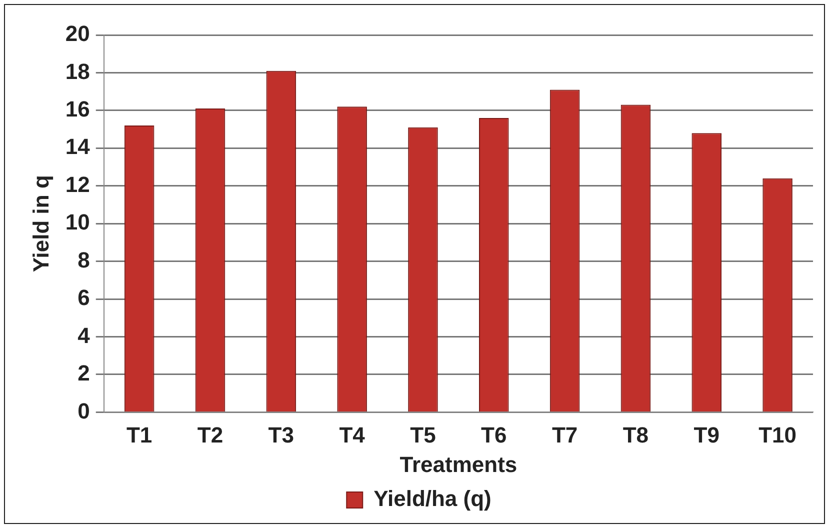  Describe the element at coordinates (281, 435) in the screenshot. I see `x-tick-label: T3` at that location.